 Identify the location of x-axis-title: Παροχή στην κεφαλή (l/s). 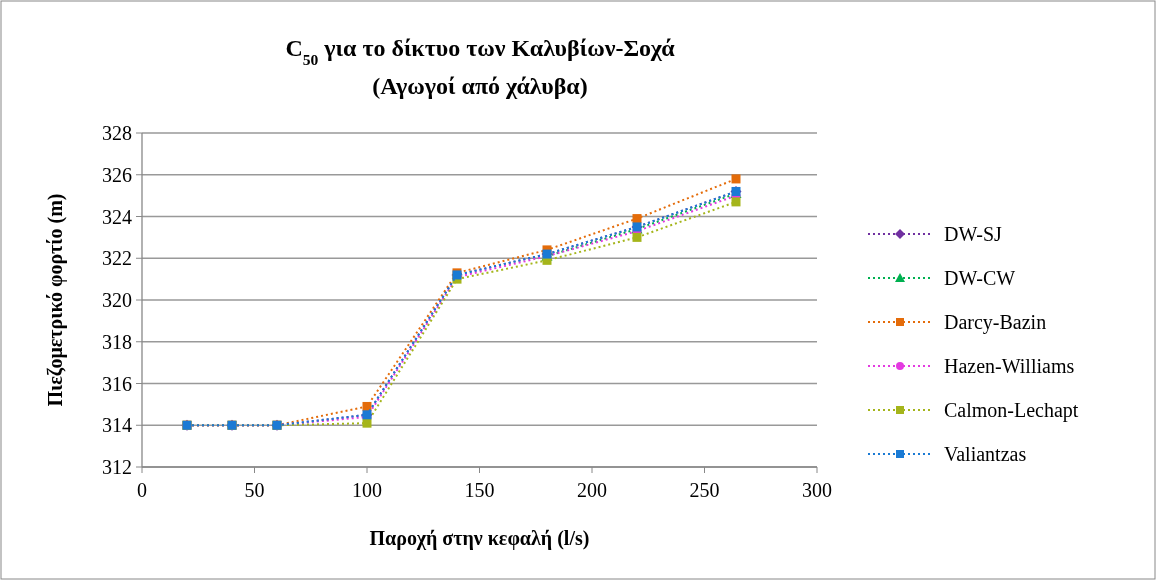
(479, 538).